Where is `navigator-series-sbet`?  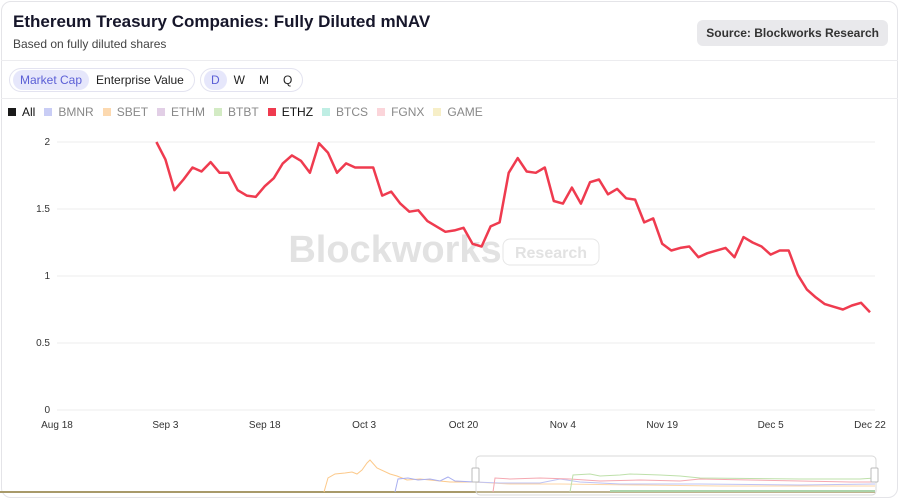
navigator-series-sbet is located at coordinates (599, 476).